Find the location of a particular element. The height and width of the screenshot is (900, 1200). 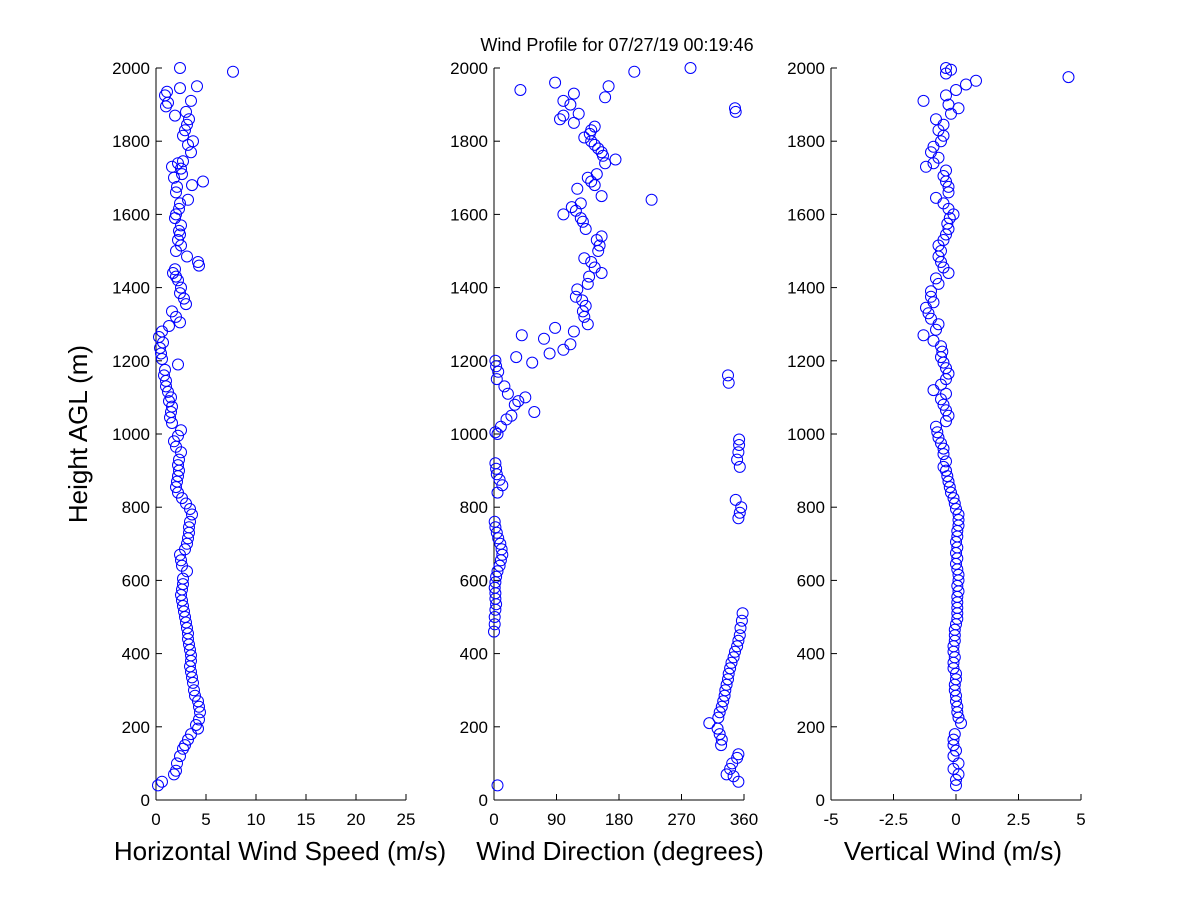

figure-title: Wind Profile for 07/27/19 00:19:46 is located at coordinates (616, 45).